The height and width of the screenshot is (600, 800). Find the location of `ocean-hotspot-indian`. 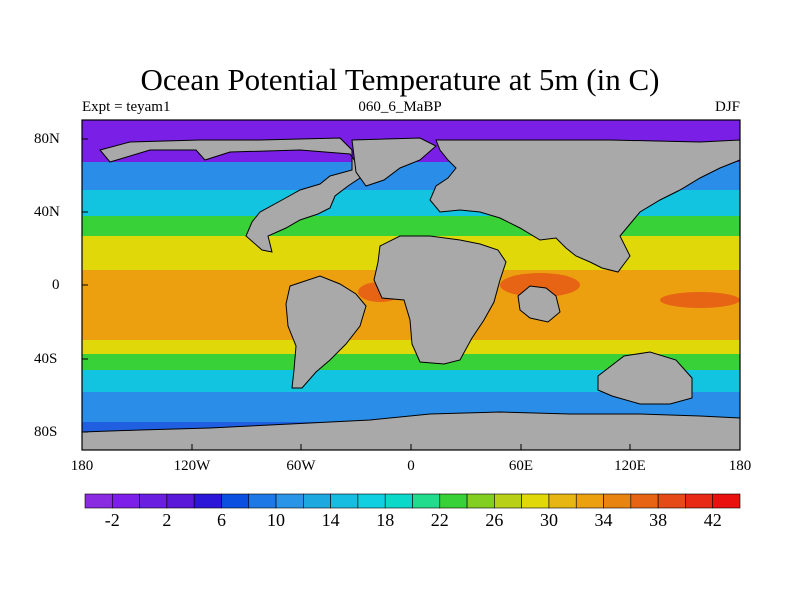

ocean-hotspot-indian is located at coordinates (540, 285).